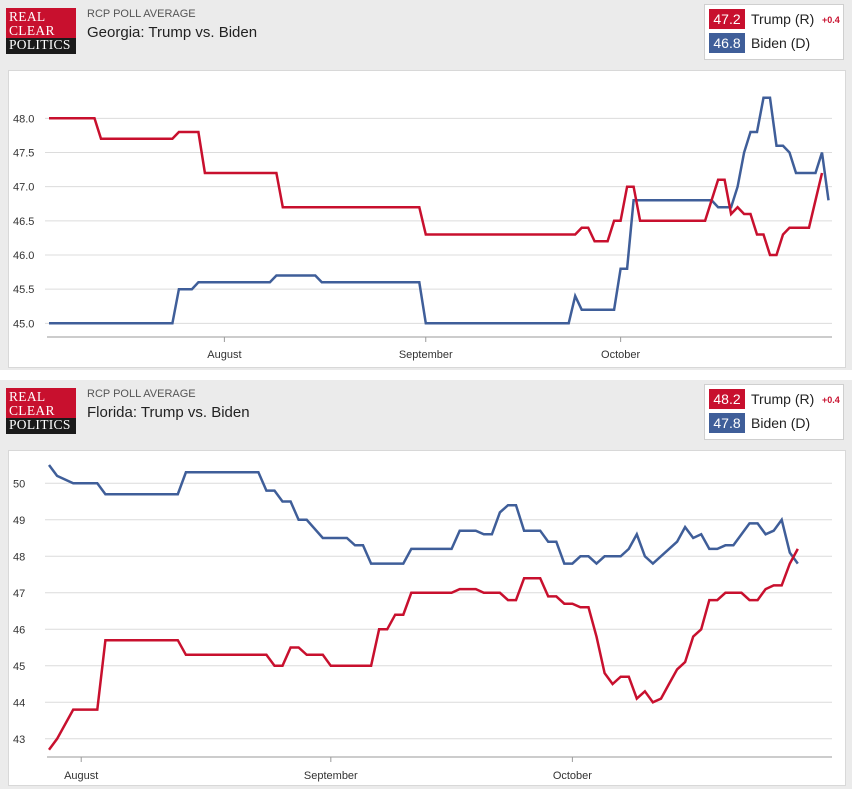 Image resolution: width=852 pixels, height=790 pixels. I want to click on y-tick-label: 48.0, so click(23, 119).